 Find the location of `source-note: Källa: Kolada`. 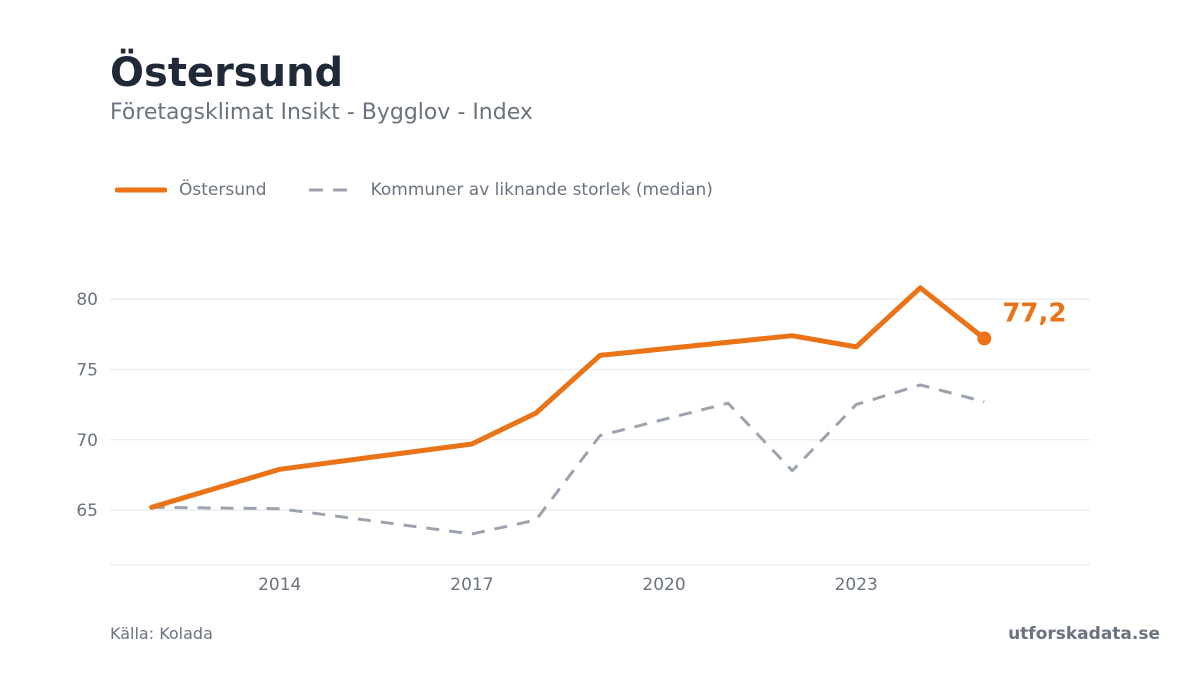

source-note: Källa: Kolada is located at coordinates (161, 633).